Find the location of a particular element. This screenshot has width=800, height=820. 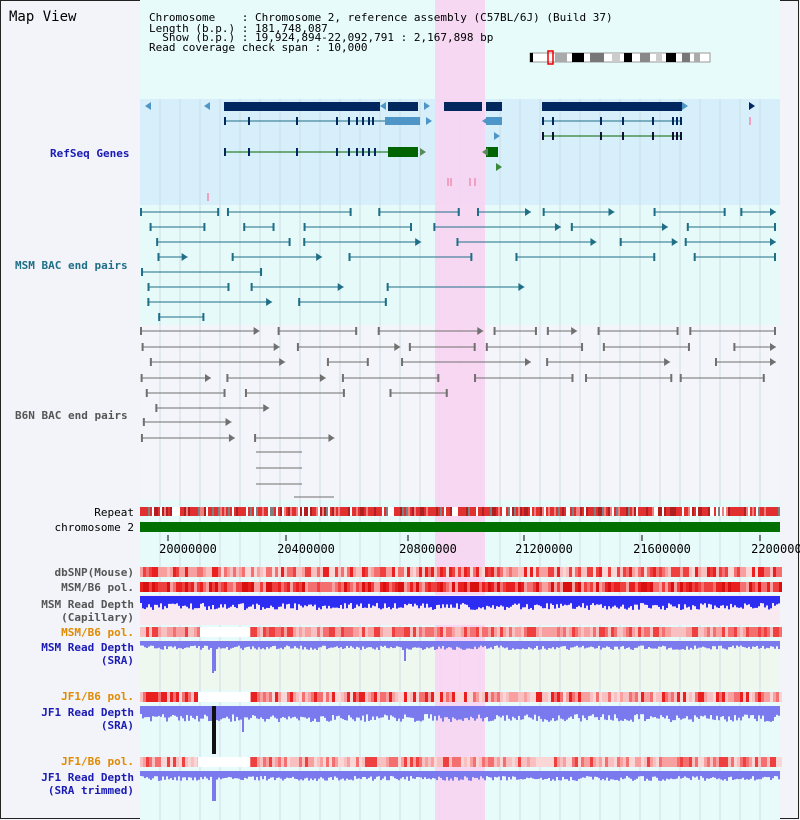

track-label-jf1-b6-pol: JF1/B6 pol. is located at coordinates (97, 696).